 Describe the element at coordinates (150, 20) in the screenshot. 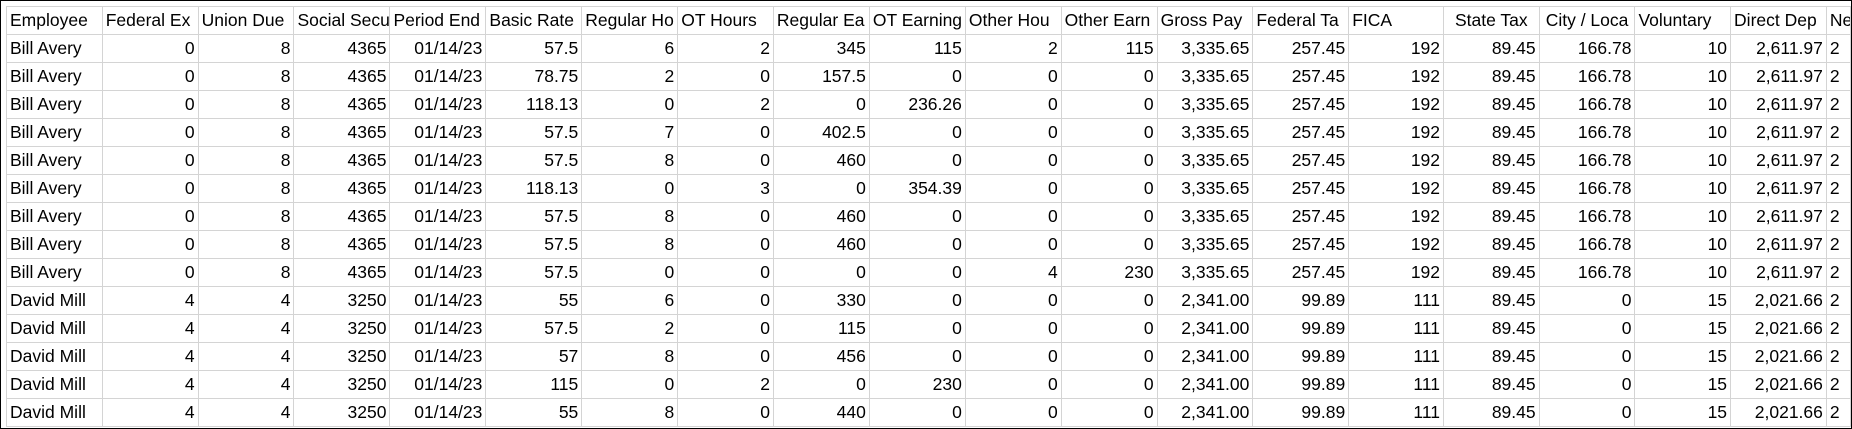

I see `header-cell: Federal Ex` at that location.